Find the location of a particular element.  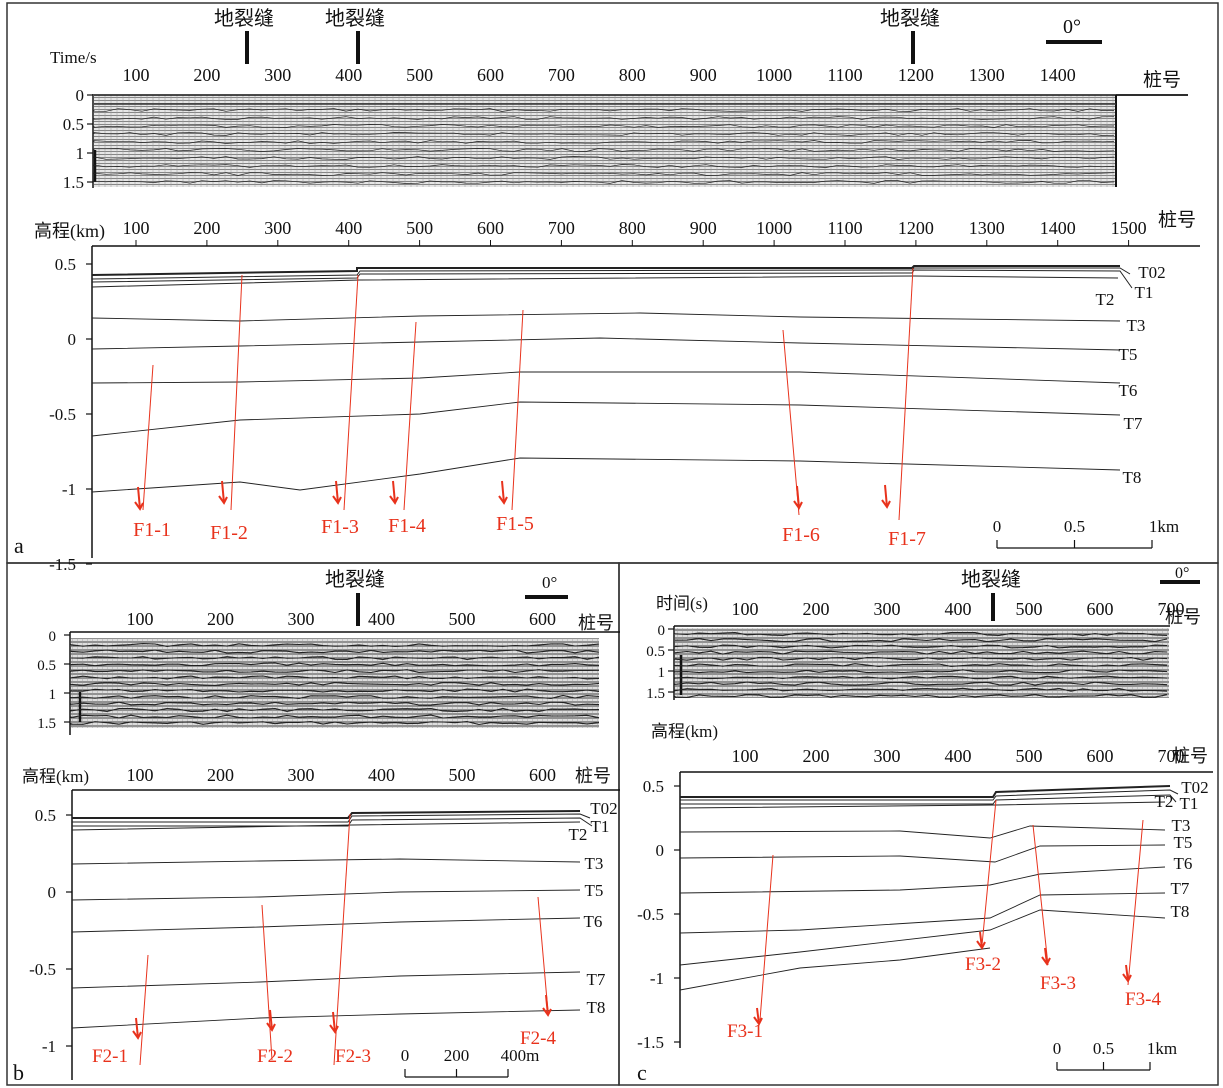

station-tick-label: 800 is located at coordinates (632, 228).